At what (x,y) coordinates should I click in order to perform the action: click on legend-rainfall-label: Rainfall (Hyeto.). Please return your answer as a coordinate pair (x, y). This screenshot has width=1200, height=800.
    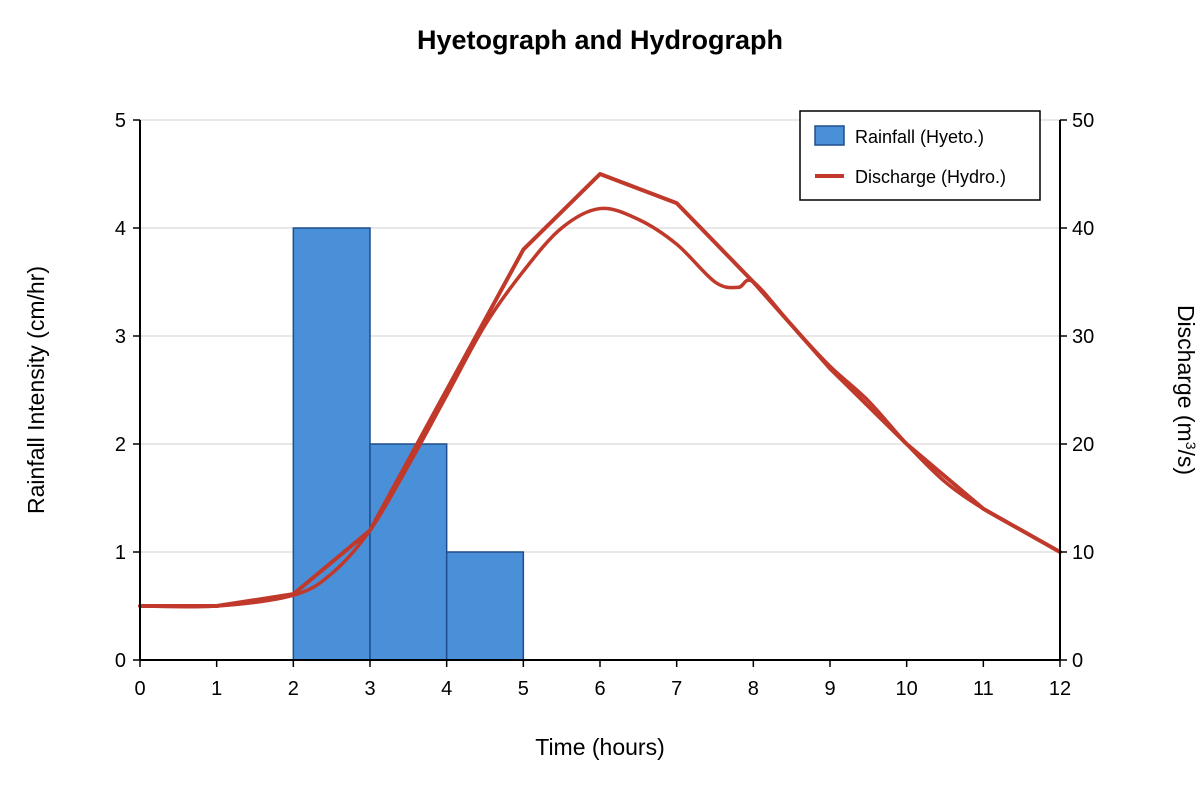
    Looking at the image, I should click on (919, 137).